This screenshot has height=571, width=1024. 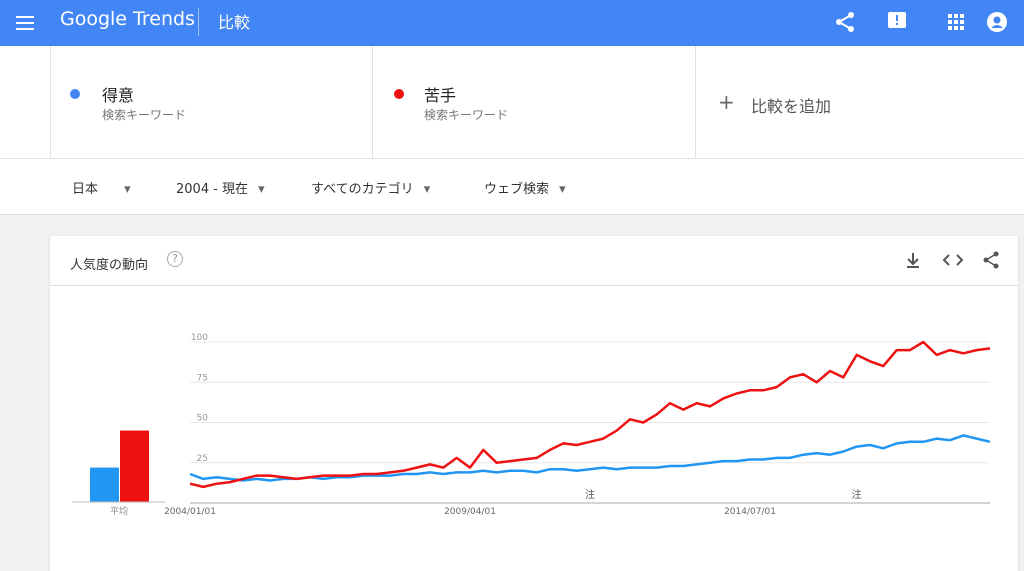 I want to click on menu-icon, so click(x=25, y=23).